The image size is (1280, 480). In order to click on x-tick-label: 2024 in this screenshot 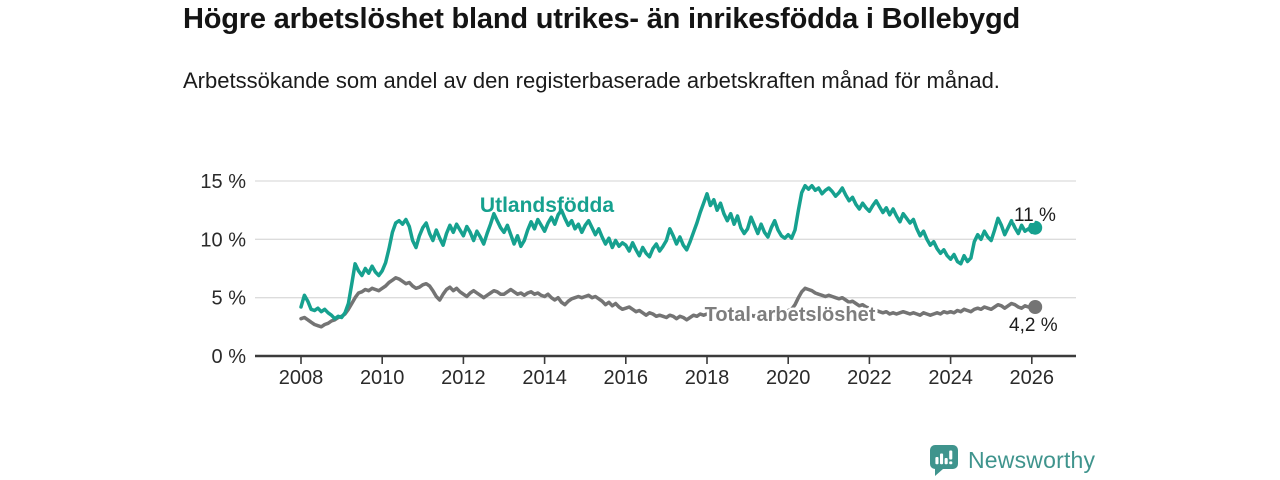, I will do `click(950, 378)`.